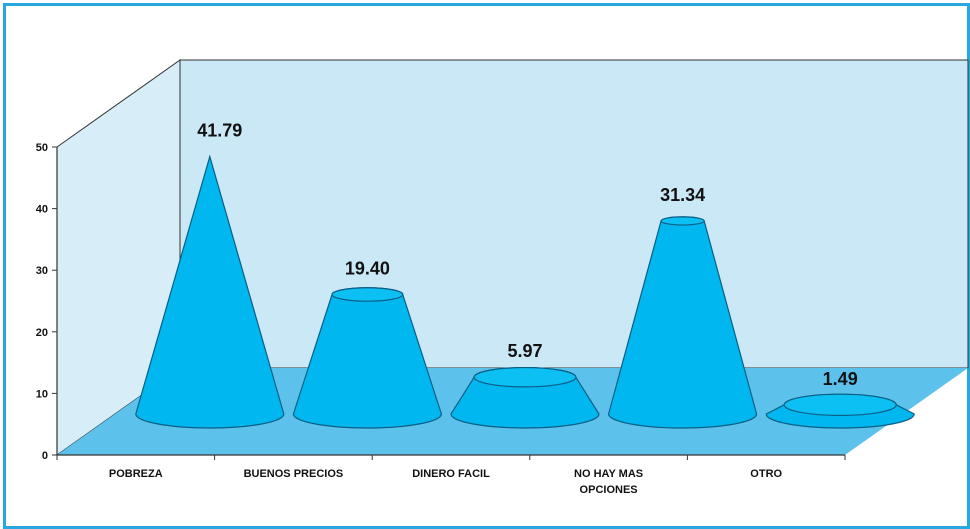 The width and height of the screenshot is (970, 529). What do you see at coordinates (47, 302) in the screenshot?
I see `y-axis: 0 10 20 30 40 50` at bounding box center [47, 302].